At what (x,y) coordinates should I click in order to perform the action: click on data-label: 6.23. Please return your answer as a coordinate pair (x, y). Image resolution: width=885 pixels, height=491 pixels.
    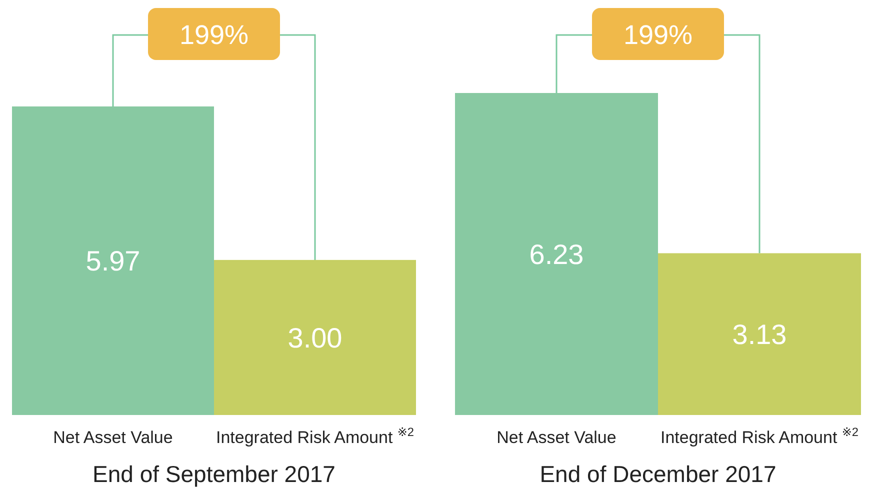
    Looking at the image, I should click on (556, 254).